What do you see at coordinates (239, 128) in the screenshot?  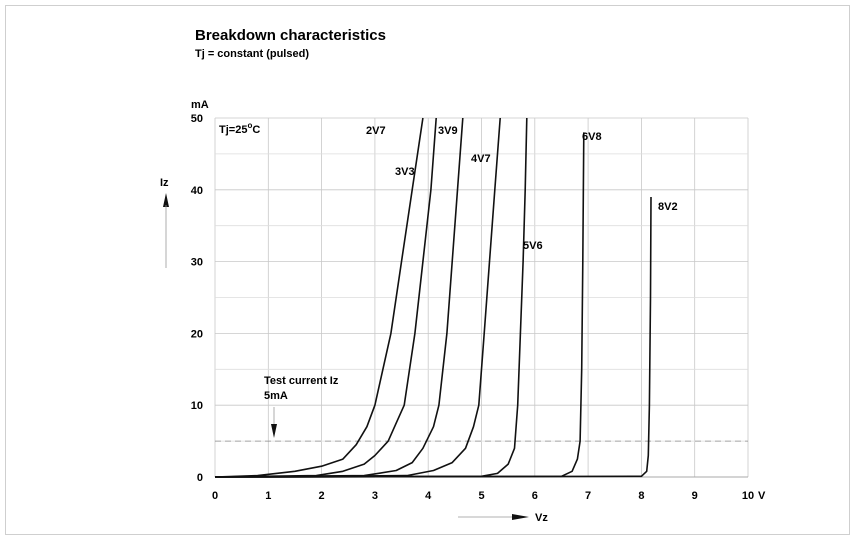 I see `condition-label: Tj=25oC` at bounding box center [239, 128].